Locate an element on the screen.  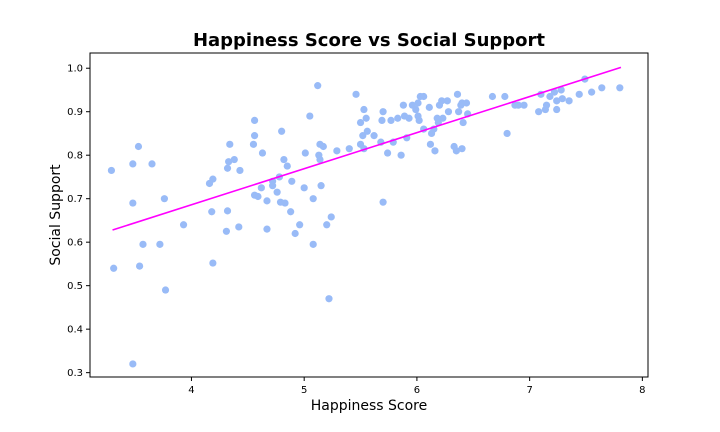
y-axis-label: Social Support is located at coordinates (56, 215).